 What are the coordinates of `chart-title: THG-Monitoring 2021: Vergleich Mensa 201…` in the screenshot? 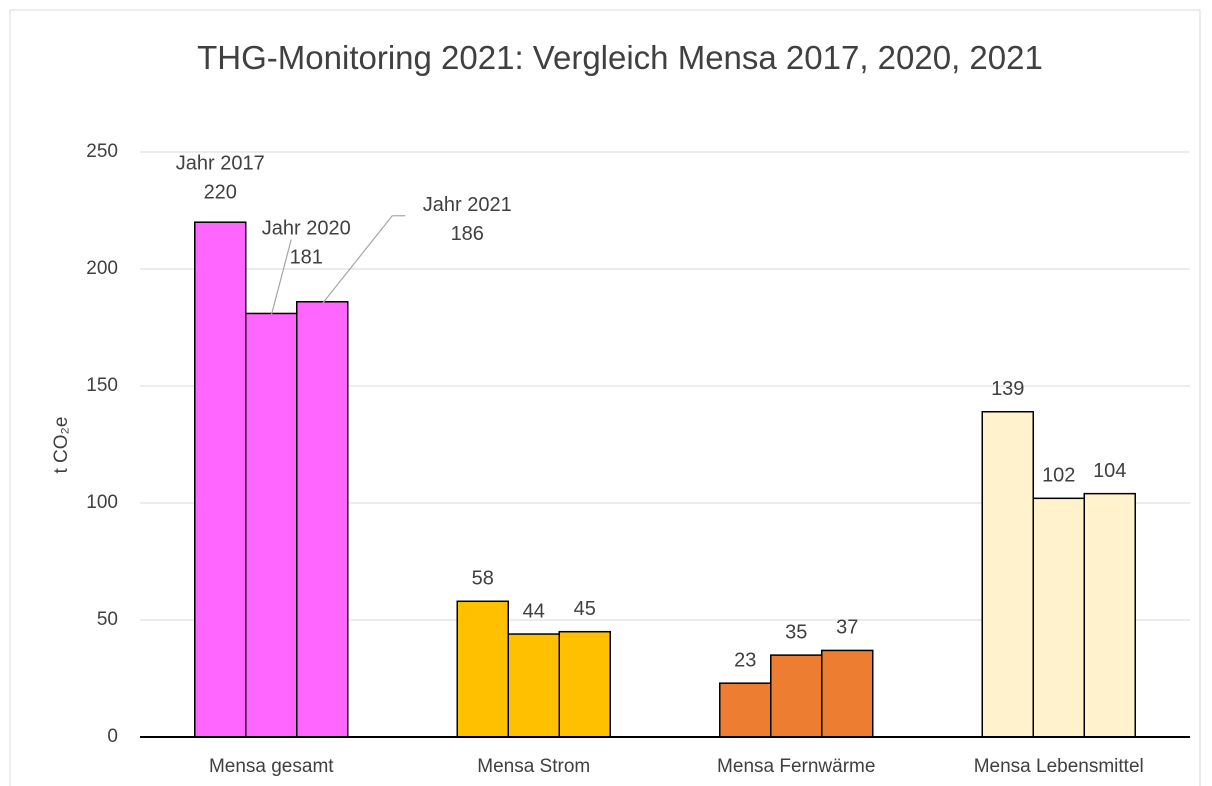 It's located at (620, 57).